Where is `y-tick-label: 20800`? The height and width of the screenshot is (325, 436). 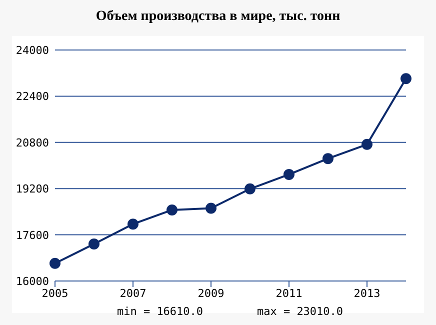 y-tick-label: 20800 is located at coordinates (32, 143).